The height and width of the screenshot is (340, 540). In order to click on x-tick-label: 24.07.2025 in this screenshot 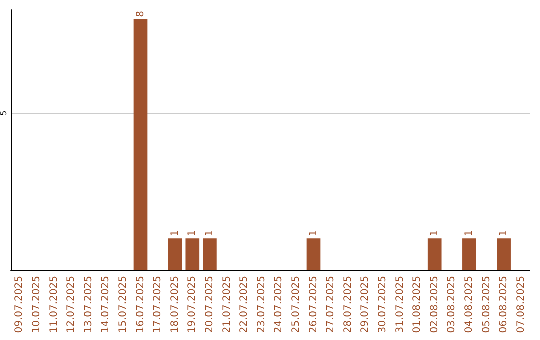, I will do `click(279, 305)`.